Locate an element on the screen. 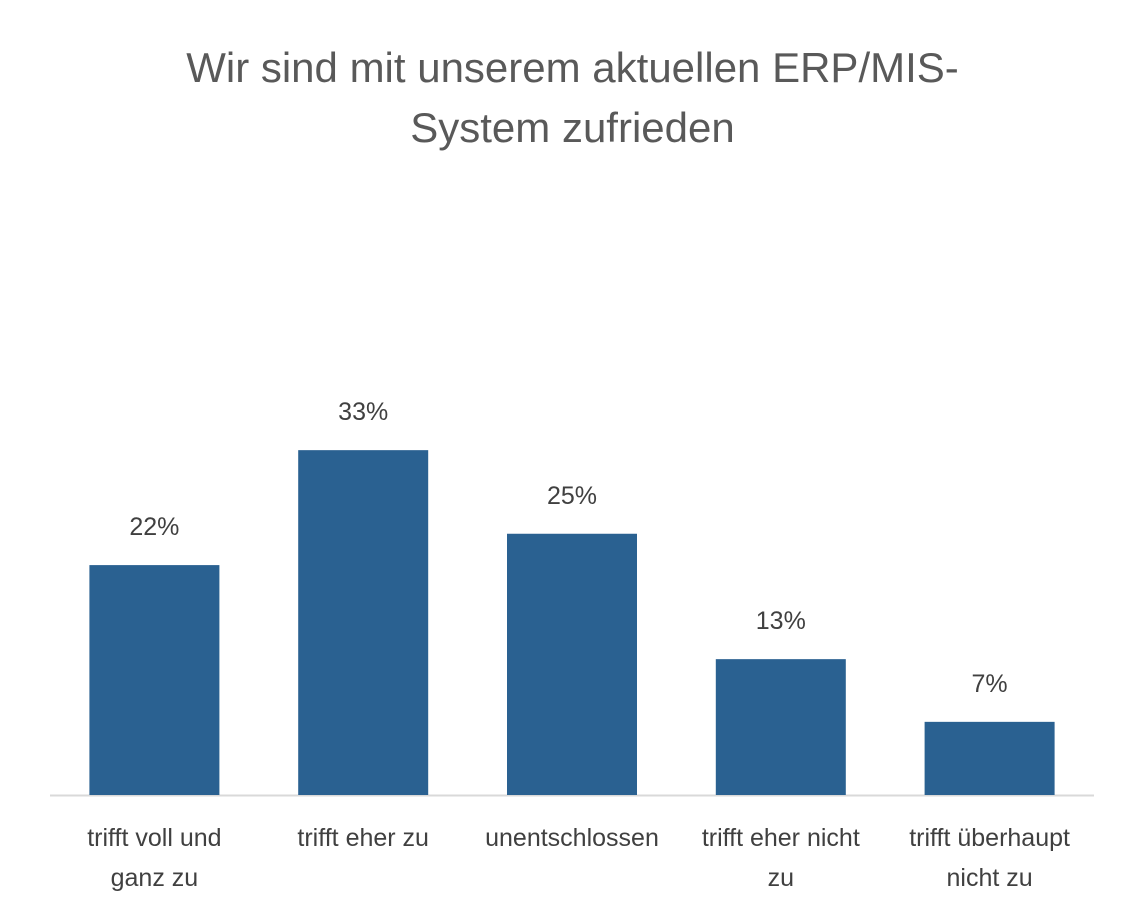  category-label-5-line-2: nicht zu is located at coordinates (989, 878).